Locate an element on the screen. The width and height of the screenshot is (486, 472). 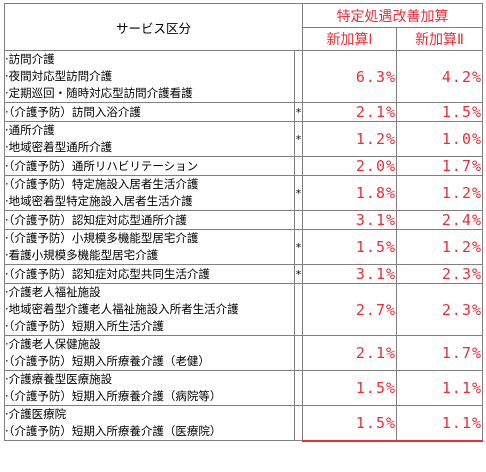
rate1-value: 2.7% is located at coordinates (350, 309).